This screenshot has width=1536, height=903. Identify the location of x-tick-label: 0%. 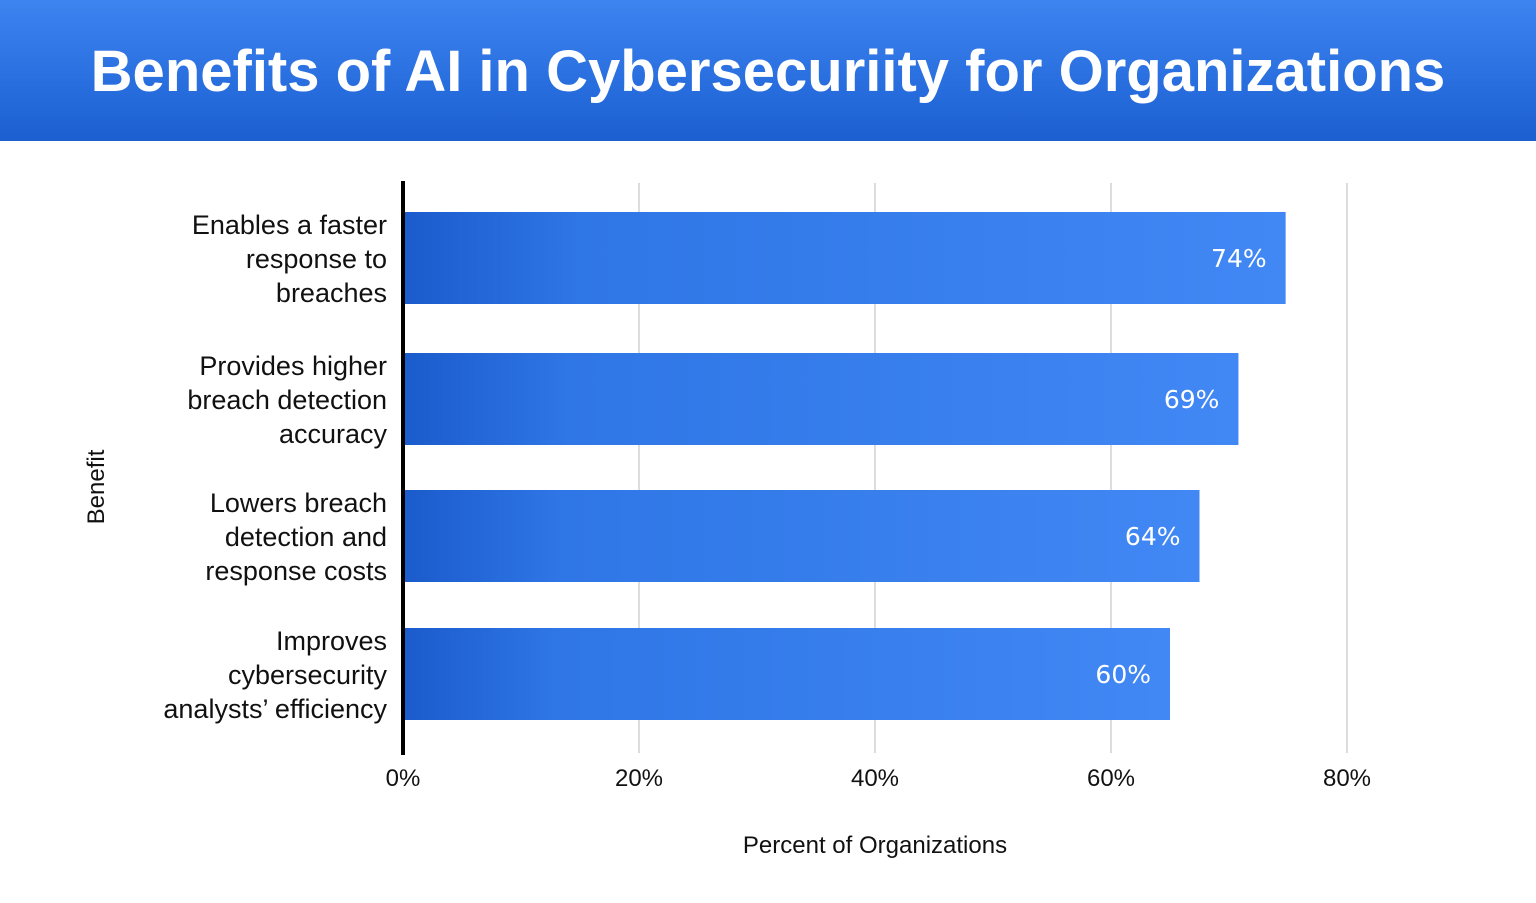
(403, 778).